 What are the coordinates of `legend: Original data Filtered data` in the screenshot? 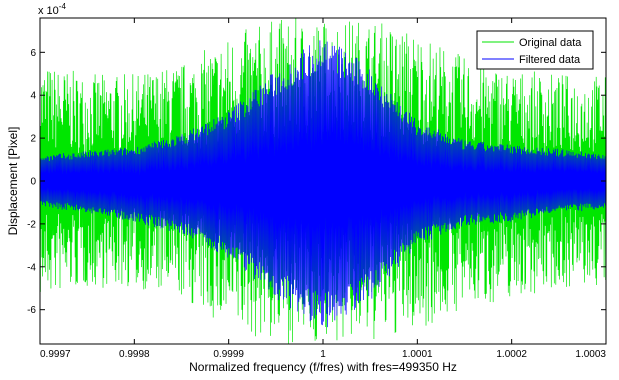 It's located at (535, 50).